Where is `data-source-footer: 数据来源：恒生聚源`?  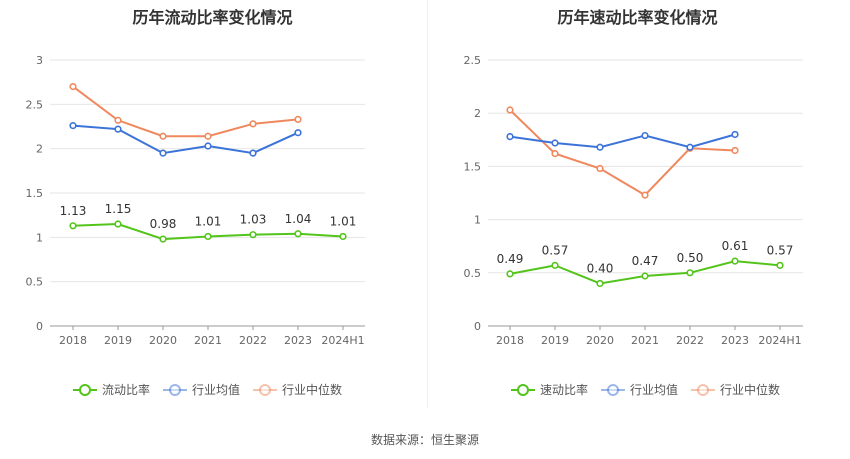 data-source-footer: 数据来源：恒生聚源 is located at coordinates (424, 440).